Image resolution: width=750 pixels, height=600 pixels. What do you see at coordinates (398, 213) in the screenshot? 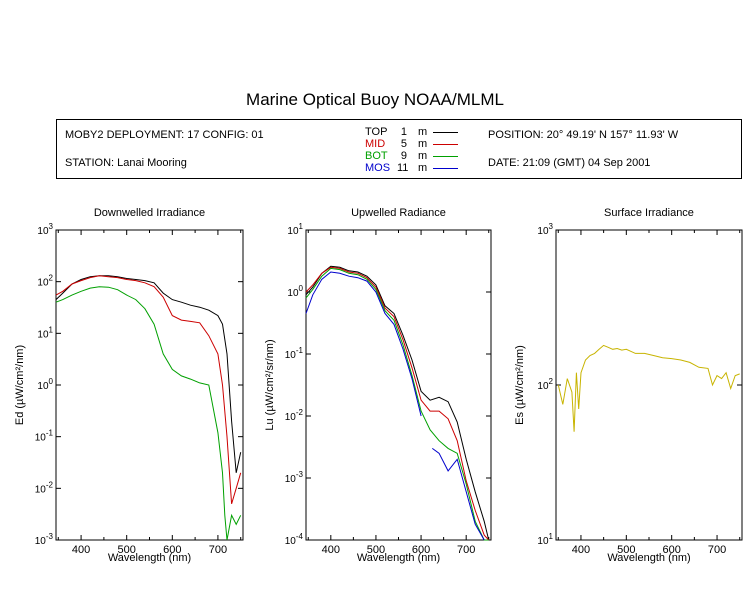
I see `chart-title: Upwelled Radiance` at bounding box center [398, 213].